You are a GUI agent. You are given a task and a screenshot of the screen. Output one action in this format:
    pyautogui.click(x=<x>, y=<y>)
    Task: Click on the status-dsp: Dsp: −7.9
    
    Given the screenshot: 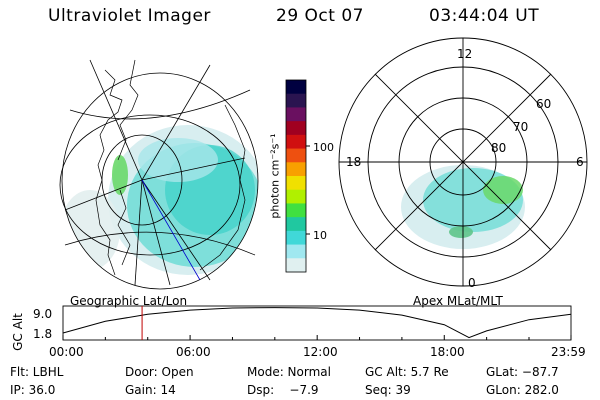 What is the action you would take?
    pyautogui.click(x=283, y=390)
    